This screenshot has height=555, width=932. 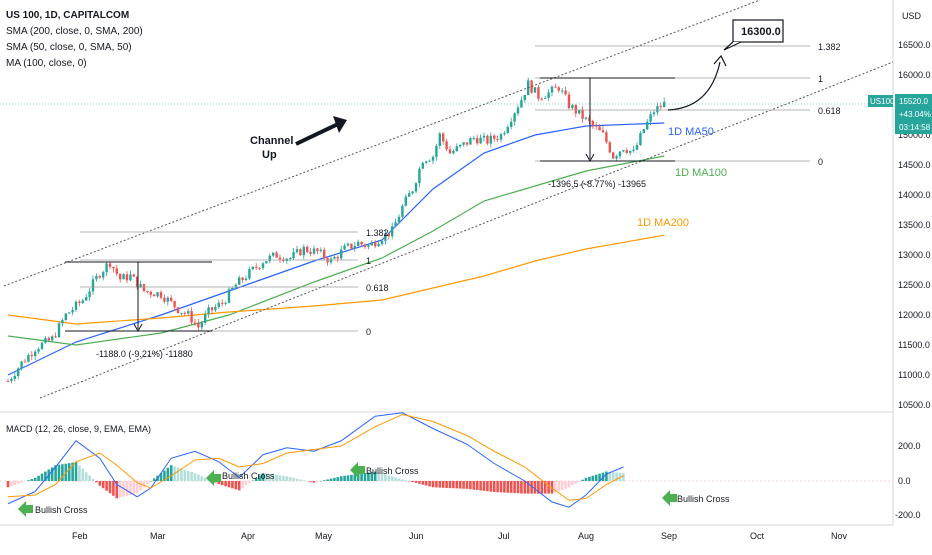 I want to click on fib-label-left: 1.382, so click(x=377, y=233).